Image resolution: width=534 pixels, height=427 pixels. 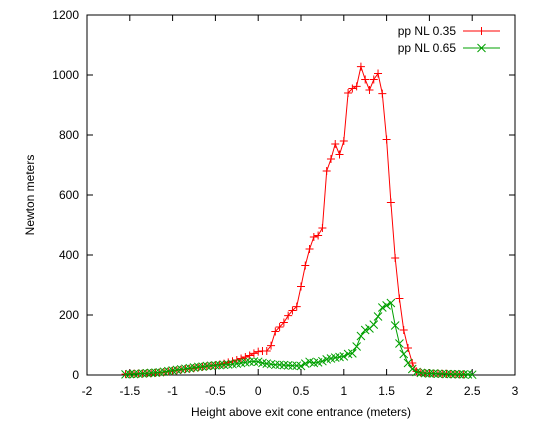 What do you see at coordinates (427, 48) in the screenshot?
I see `legend-label: pp NL 0.65` at bounding box center [427, 48].